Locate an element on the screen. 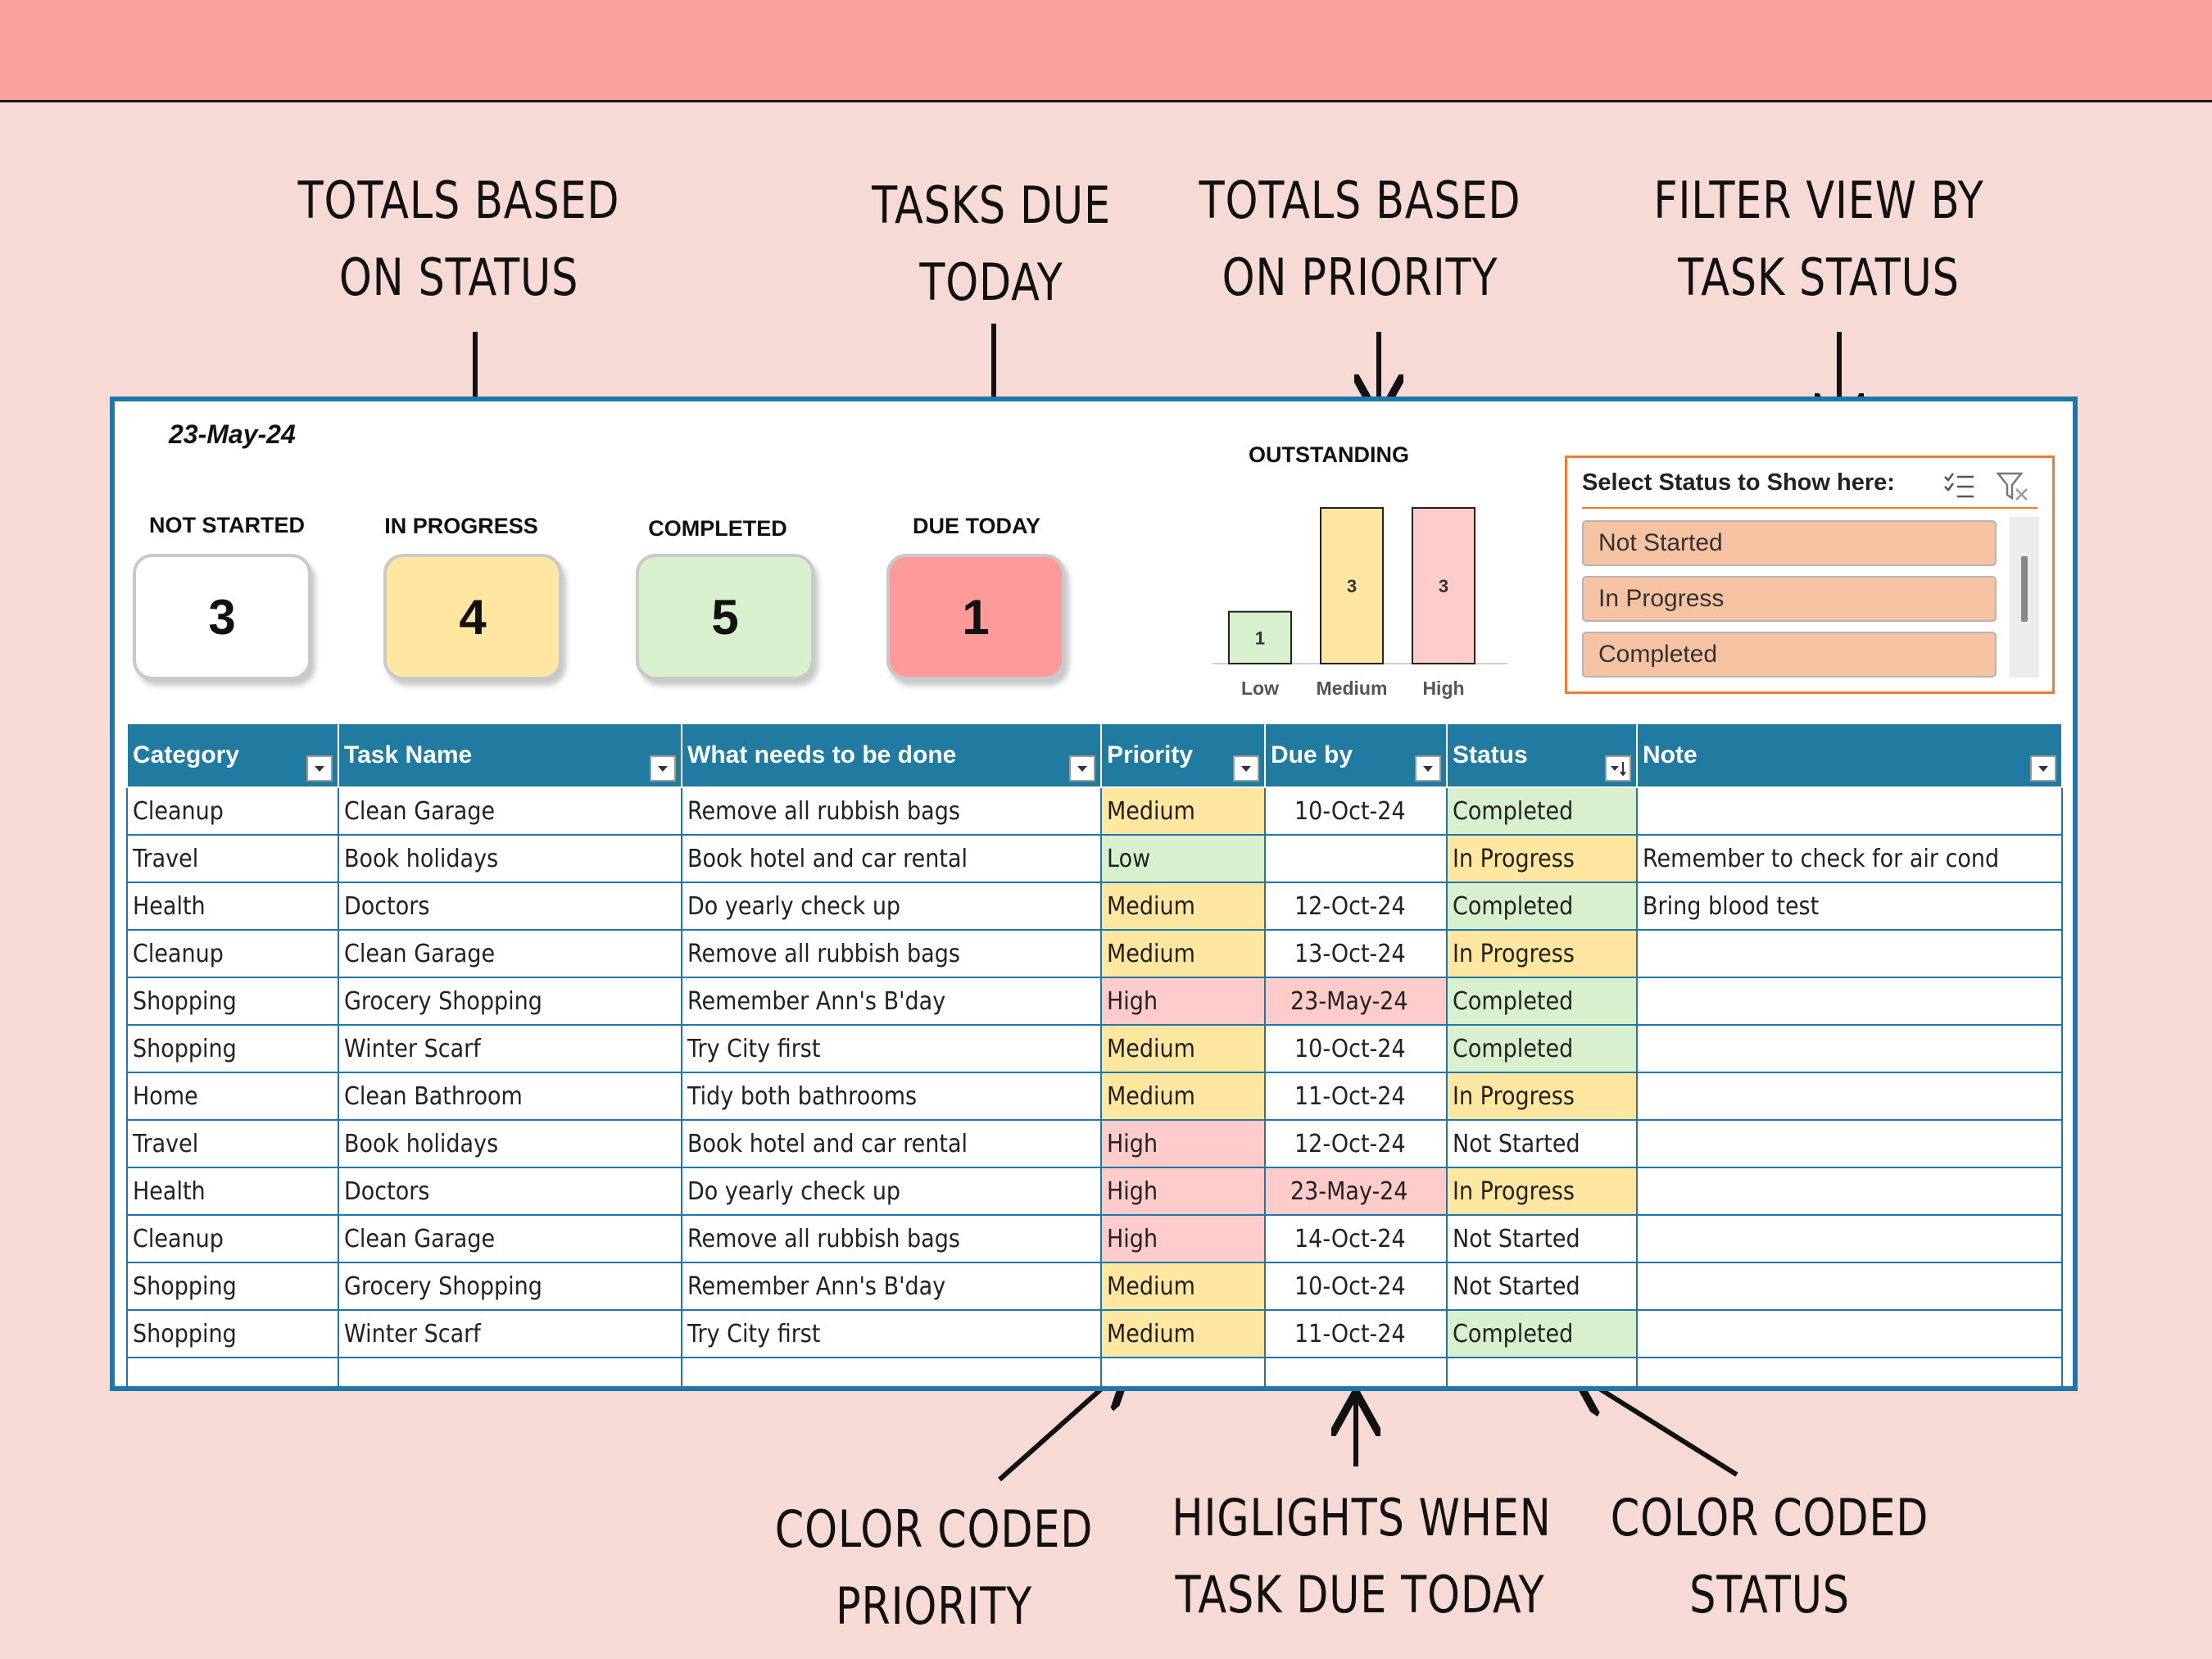 This screenshot has height=1659, width=2212. task-description-cell is located at coordinates (891, 1371).